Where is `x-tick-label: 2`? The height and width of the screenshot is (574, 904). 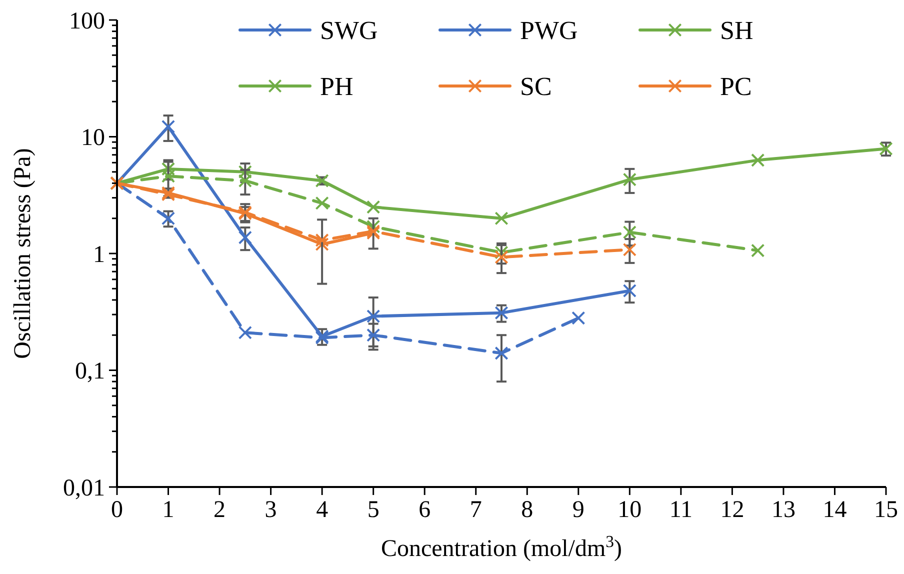 x-tick-label: 2 is located at coordinates (220, 510).